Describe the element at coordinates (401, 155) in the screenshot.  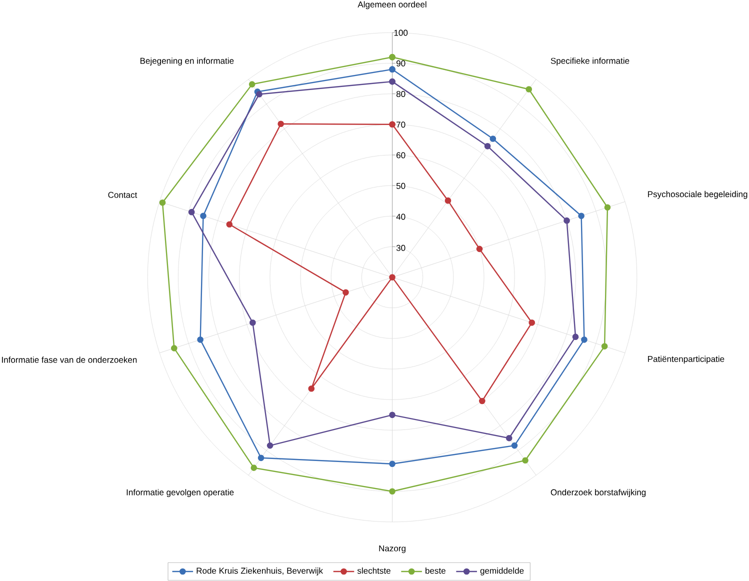
I see `y-tick-label: 60` at that location.